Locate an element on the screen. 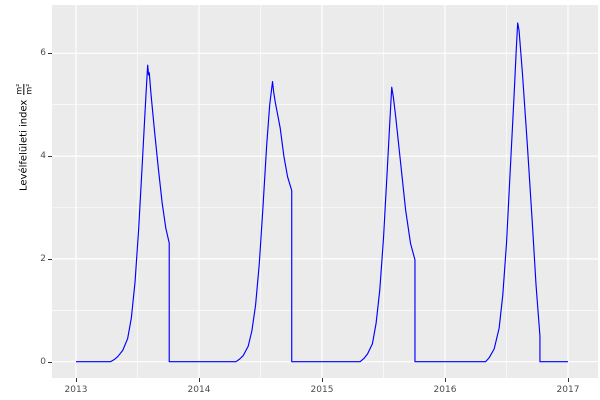 Image resolution: width=600 pixels, height=400 pixels. x-tick-label: 2013 is located at coordinates (76, 390).